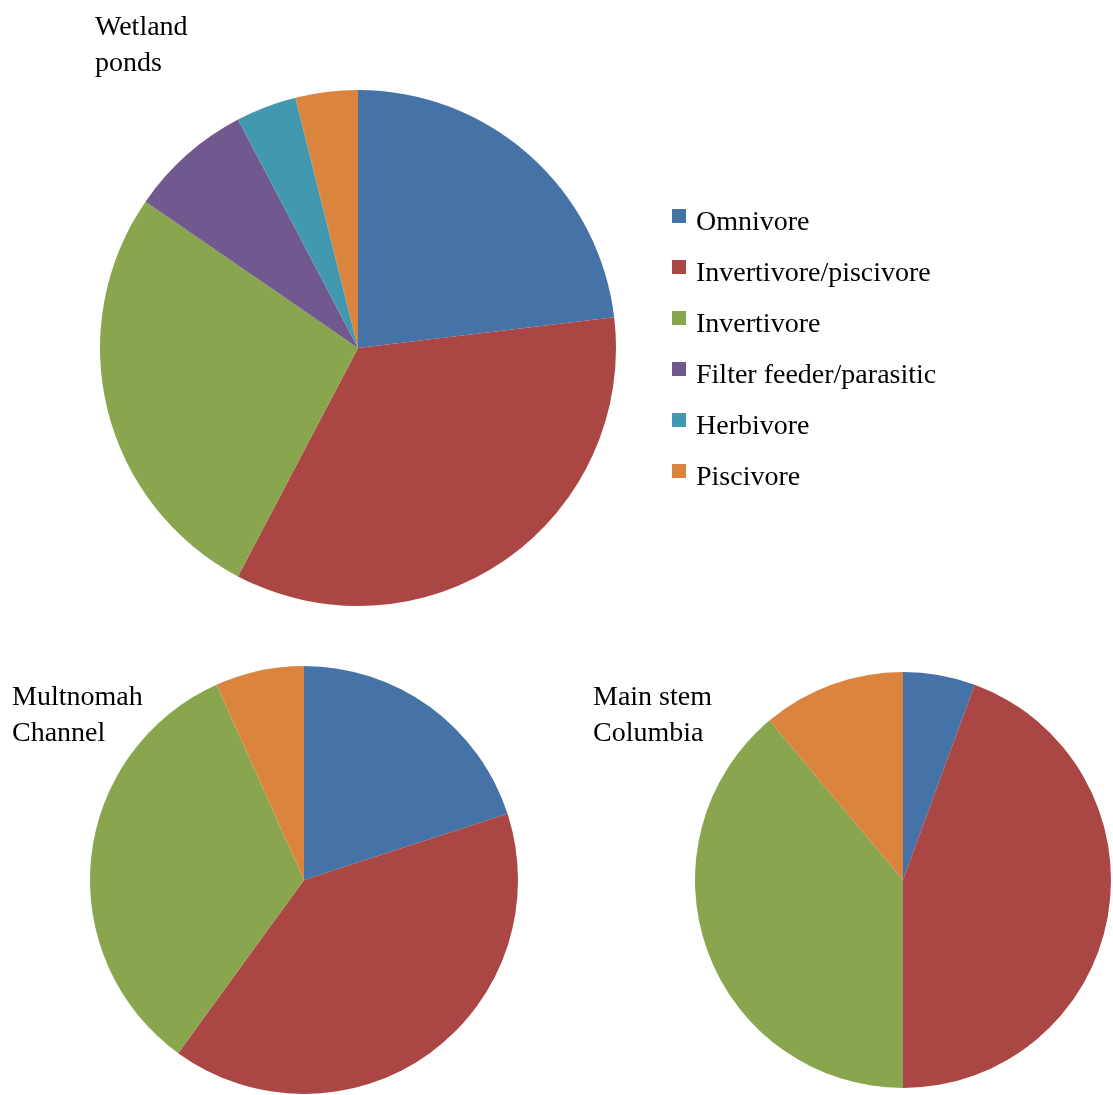 The height and width of the screenshot is (1095, 1113). Describe the element at coordinates (813, 271) in the screenshot. I see `legend-label: Invertivore/piscivore` at that location.